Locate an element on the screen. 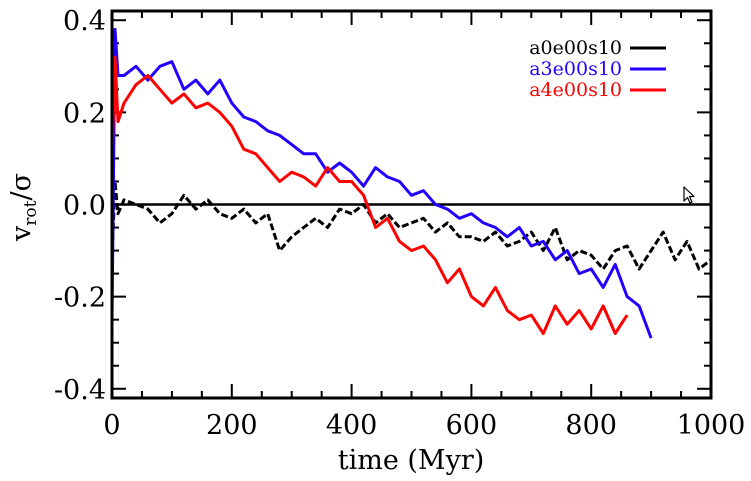 The image size is (751, 481). mouse-cursor-icon is located at coordinates (689, 195).